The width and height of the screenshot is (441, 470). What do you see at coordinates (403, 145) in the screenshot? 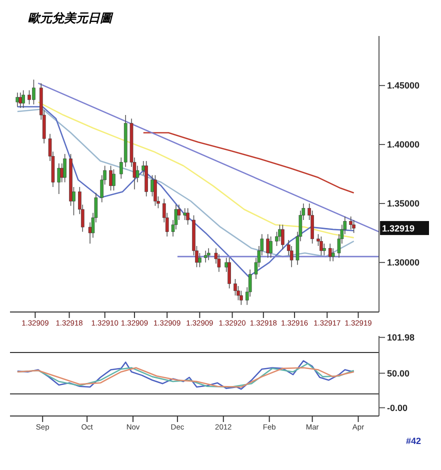
I see `y-tick-label: 1.40000` at bounding box center [403, 145].